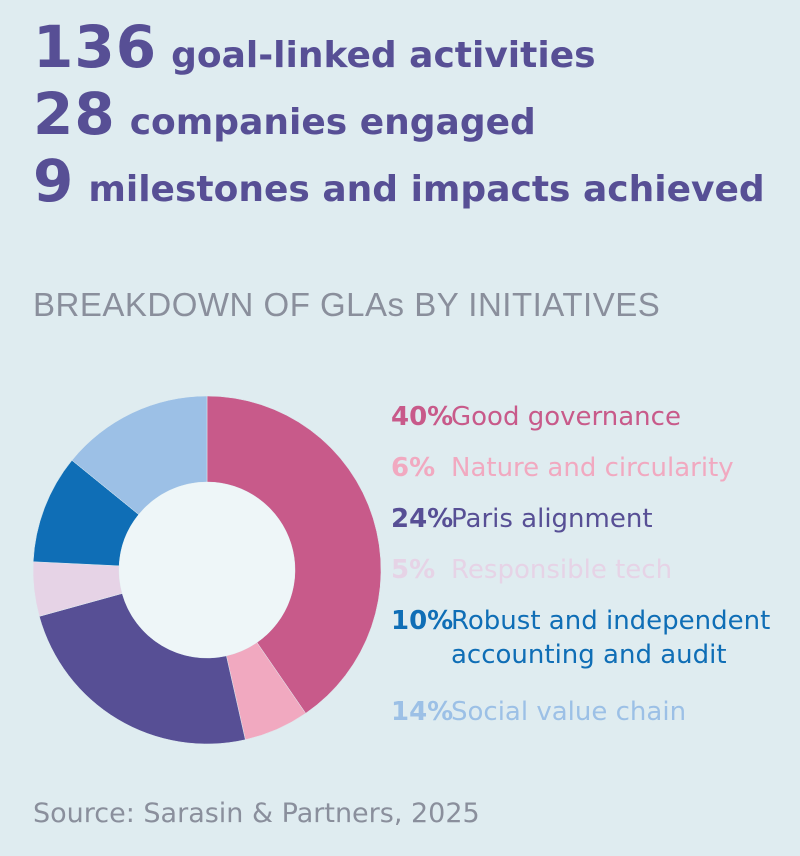  Describe the element at coordinates (256, 813) in the screenshot. I see `source-note: Source: Sarasin & Partners, 2025` at that location.